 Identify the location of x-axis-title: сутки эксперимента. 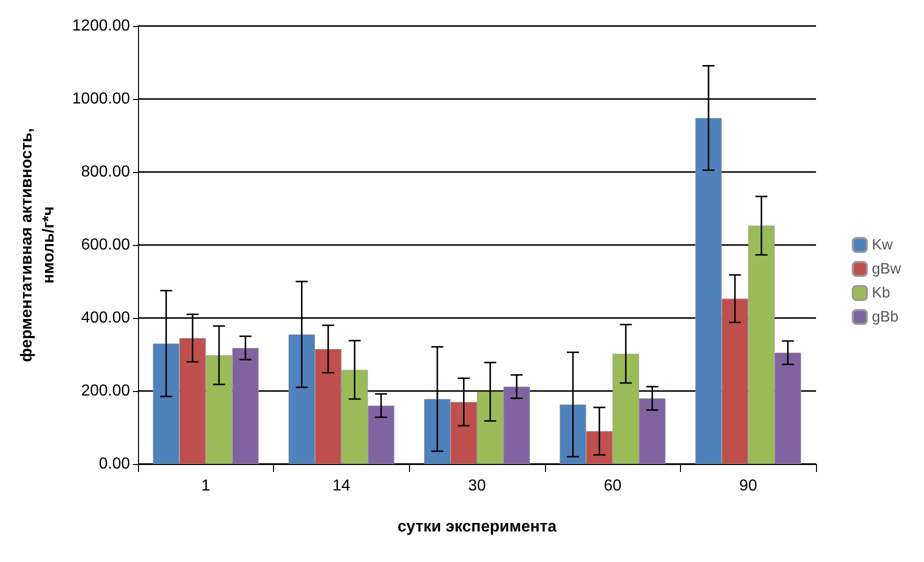
(477, 527).